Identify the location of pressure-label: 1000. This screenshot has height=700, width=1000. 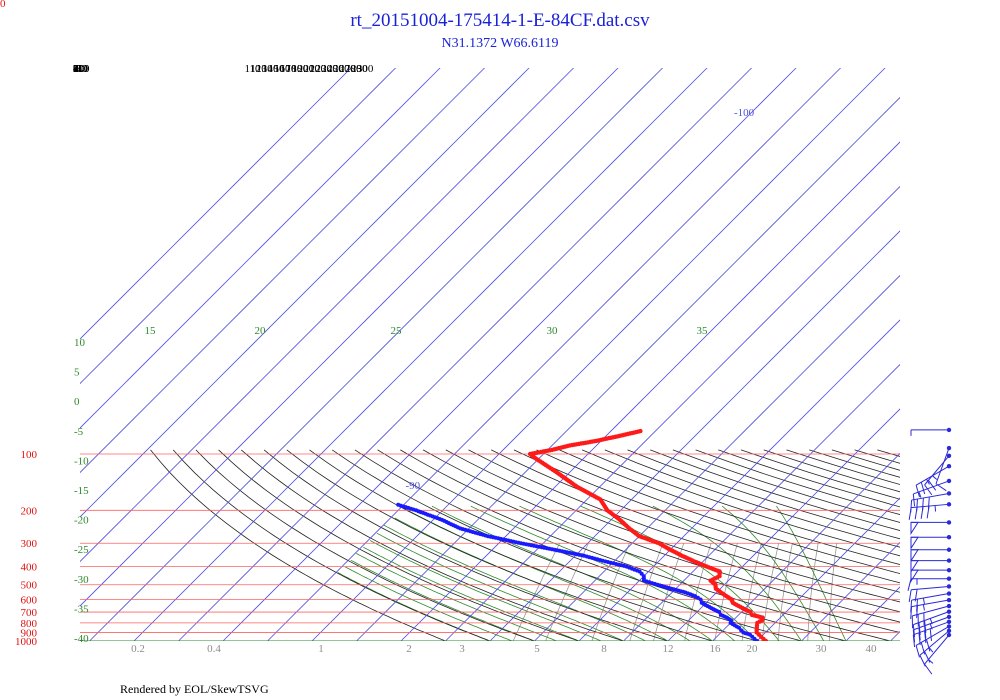
(26, 642).